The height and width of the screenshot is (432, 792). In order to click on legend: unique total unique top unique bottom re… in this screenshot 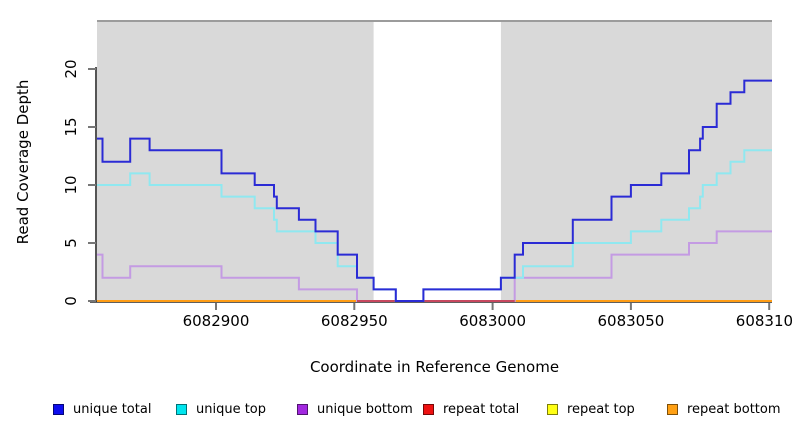, I will do `click(396, 410)`.